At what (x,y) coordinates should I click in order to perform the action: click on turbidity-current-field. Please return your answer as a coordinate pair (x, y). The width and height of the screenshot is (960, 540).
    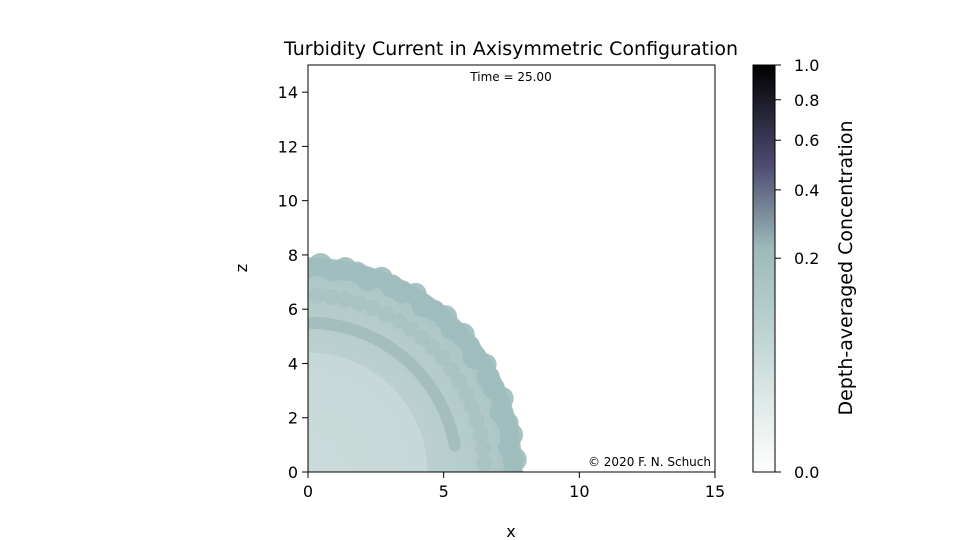
    Looking at the image, I should click on (417, 362).